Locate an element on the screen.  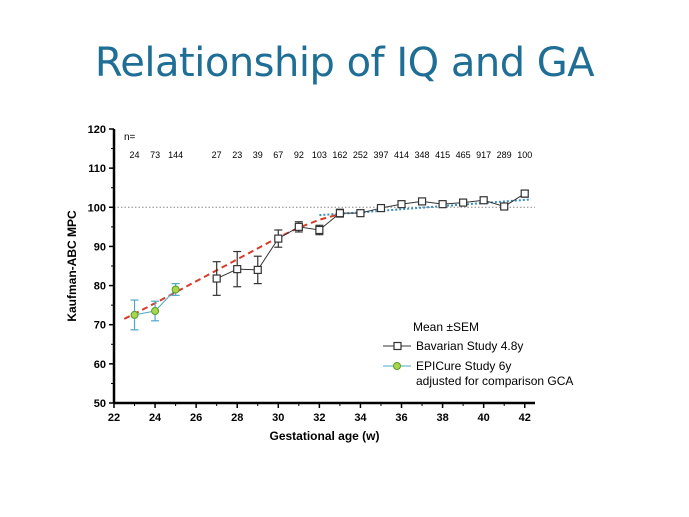
n-count: 73 is located at coordinates (155, 155).